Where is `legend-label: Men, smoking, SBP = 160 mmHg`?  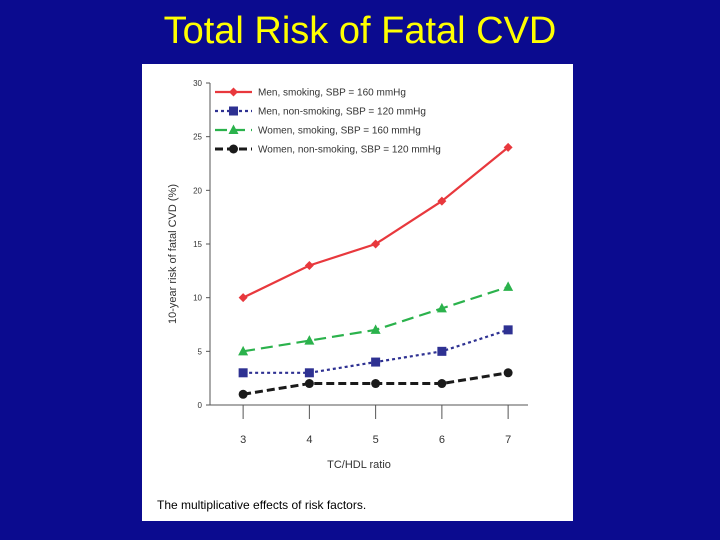 legend-label: Men, smoking, SBP = 160 mmHg is located at coordinates (332, 93).